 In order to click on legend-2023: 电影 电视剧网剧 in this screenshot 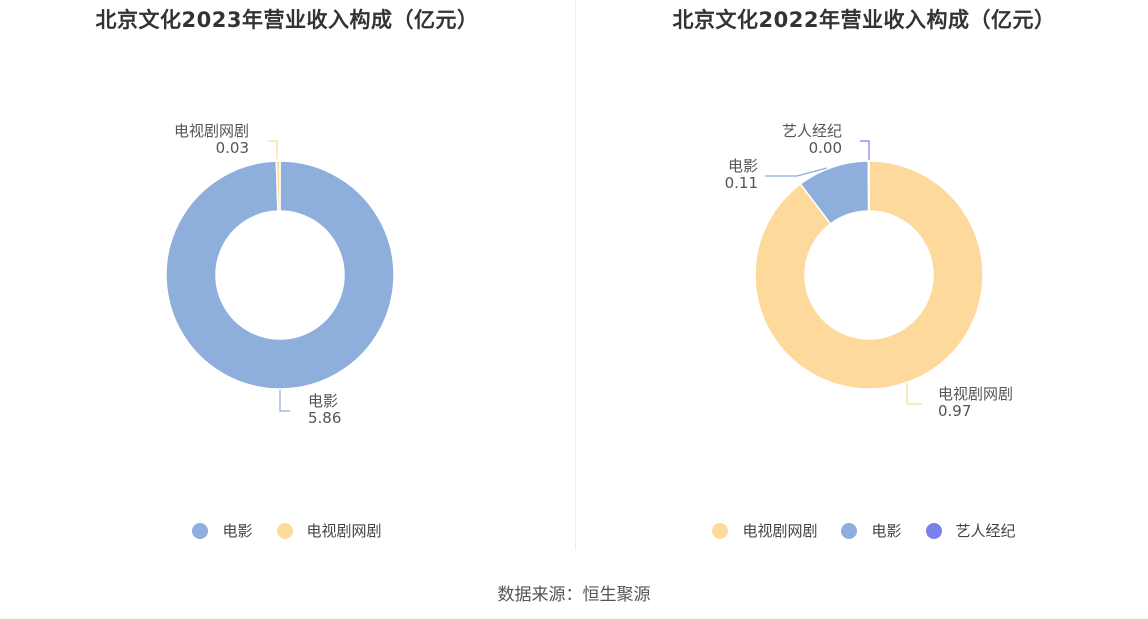, I will do `click(287, 530)`.